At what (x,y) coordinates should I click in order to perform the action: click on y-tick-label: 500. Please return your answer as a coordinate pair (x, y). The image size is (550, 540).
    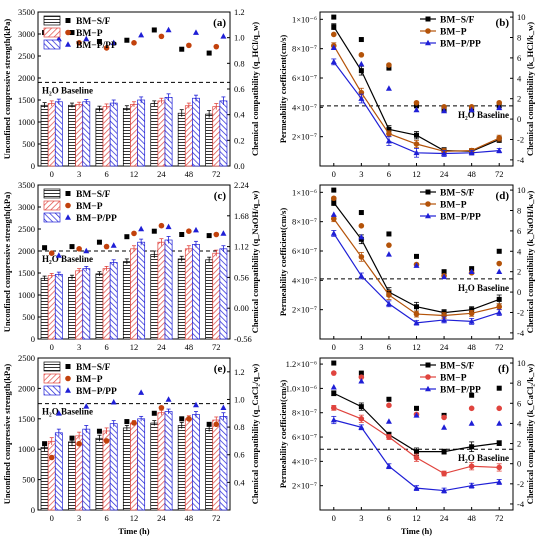
    Looking at the image, I should click on (28, 144).